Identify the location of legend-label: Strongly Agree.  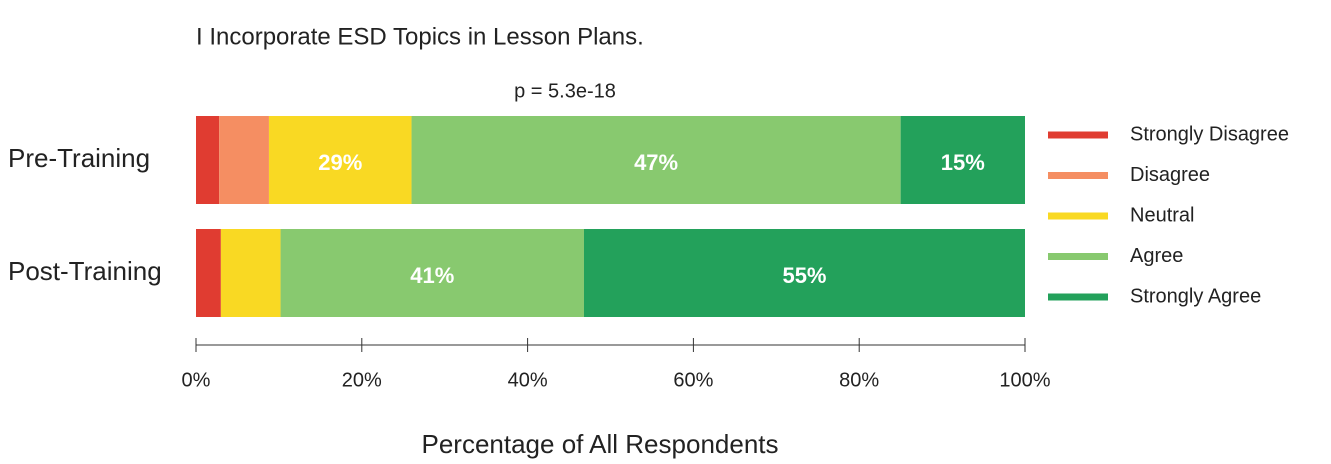
(1195, 296).